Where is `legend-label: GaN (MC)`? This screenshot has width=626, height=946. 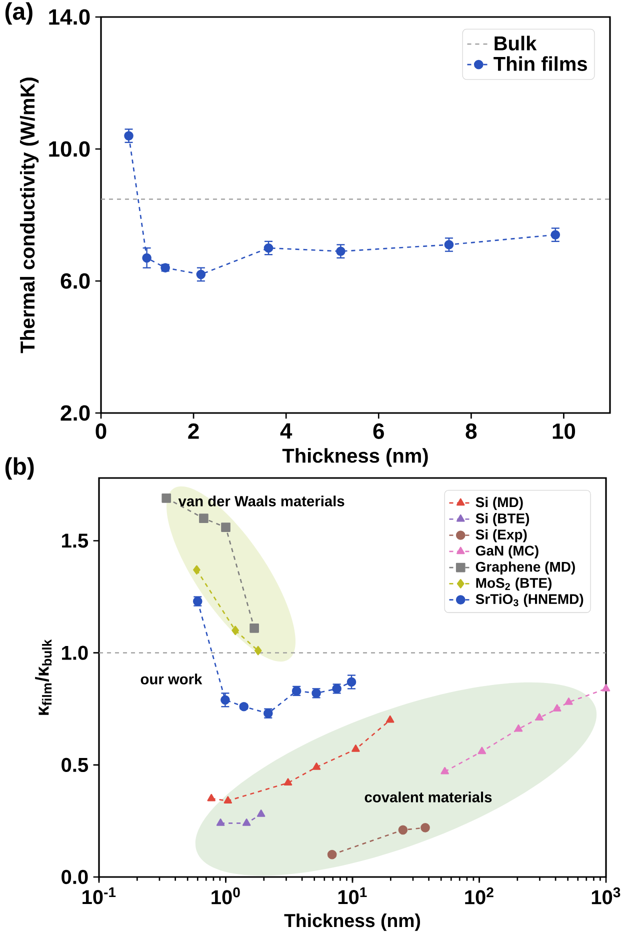
legend-label: GaN (MC) is located at coordinates (507, 551).